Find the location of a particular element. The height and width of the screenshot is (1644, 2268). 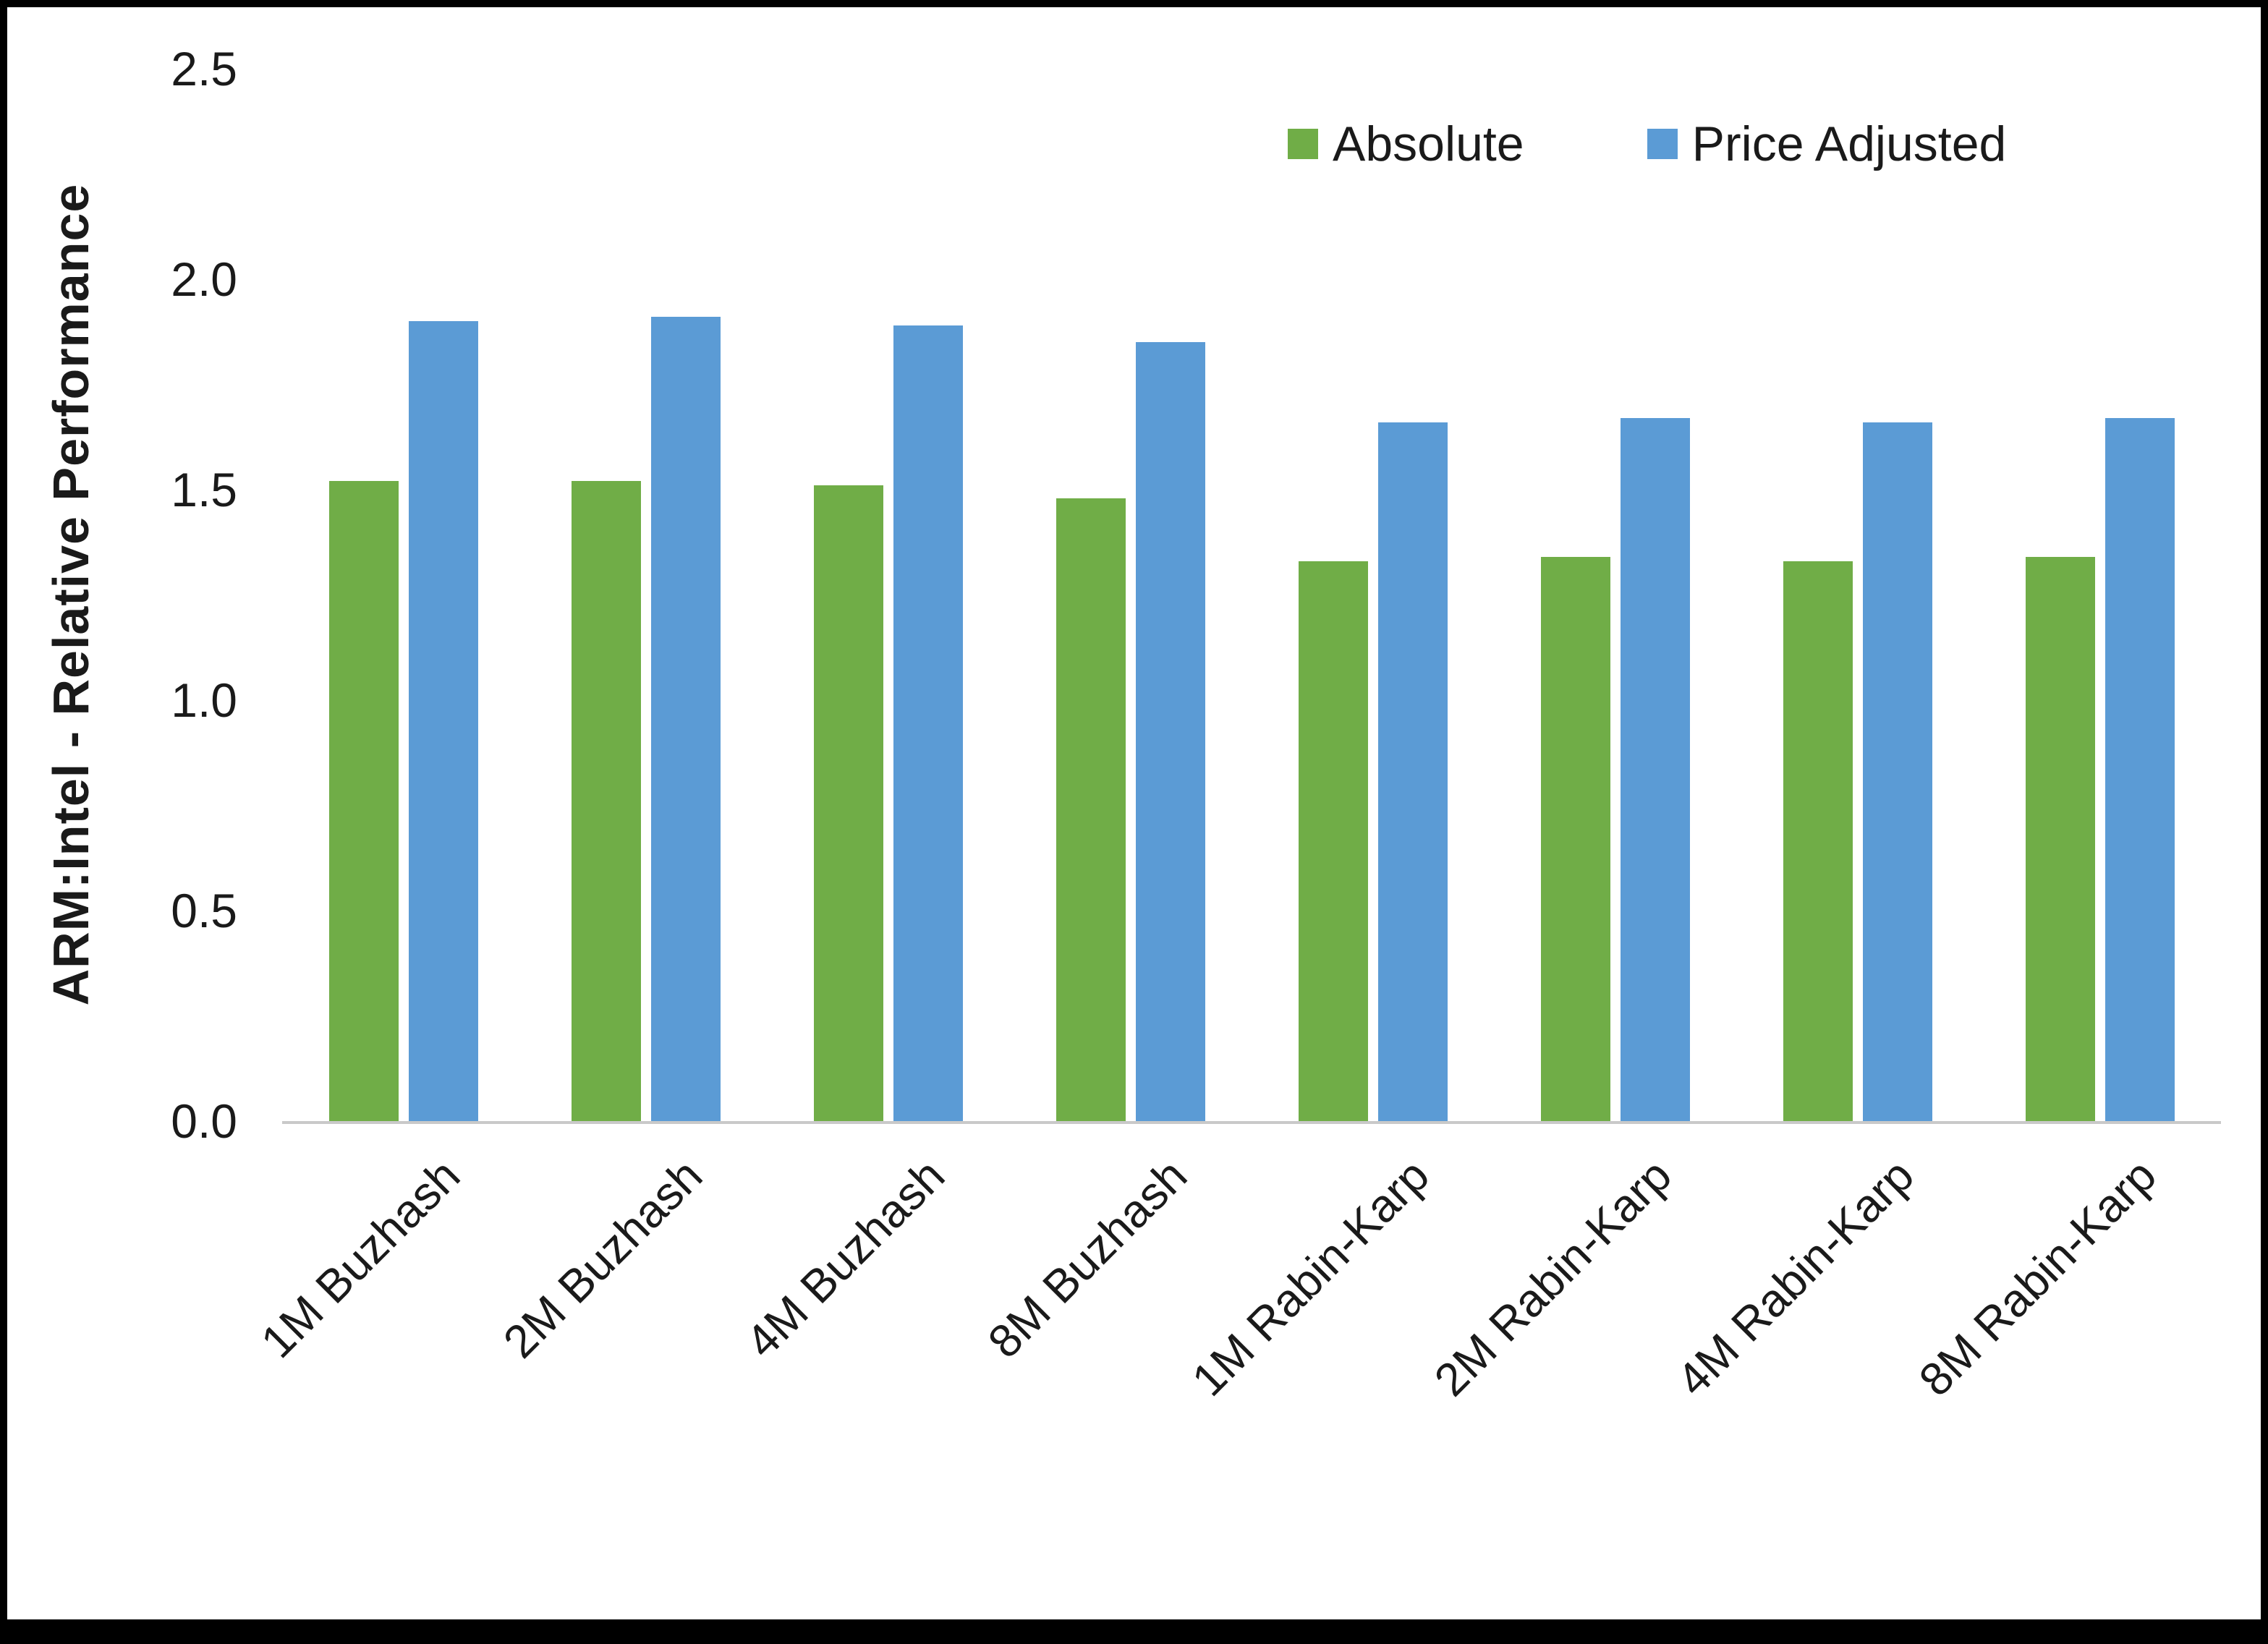

x-axis-label: 2M Rabin-Karp is located at coordinates (1553, 1277).